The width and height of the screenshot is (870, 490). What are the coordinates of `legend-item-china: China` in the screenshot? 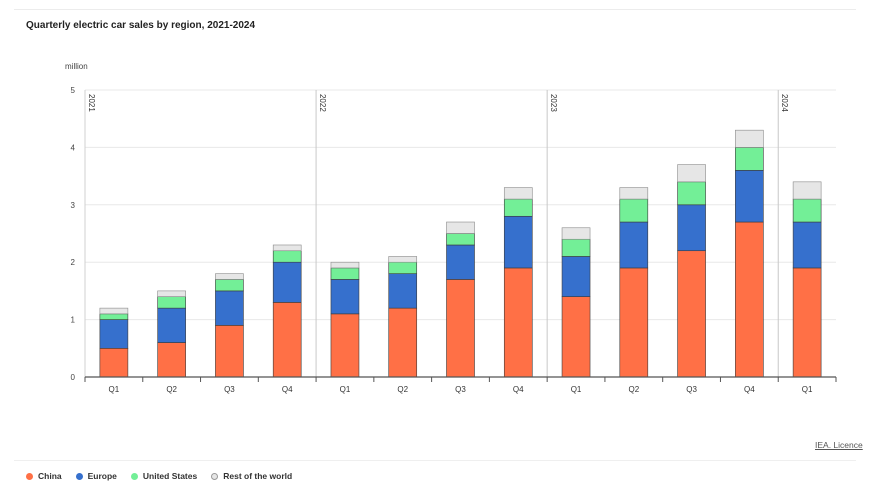 It's located at (44, 476).